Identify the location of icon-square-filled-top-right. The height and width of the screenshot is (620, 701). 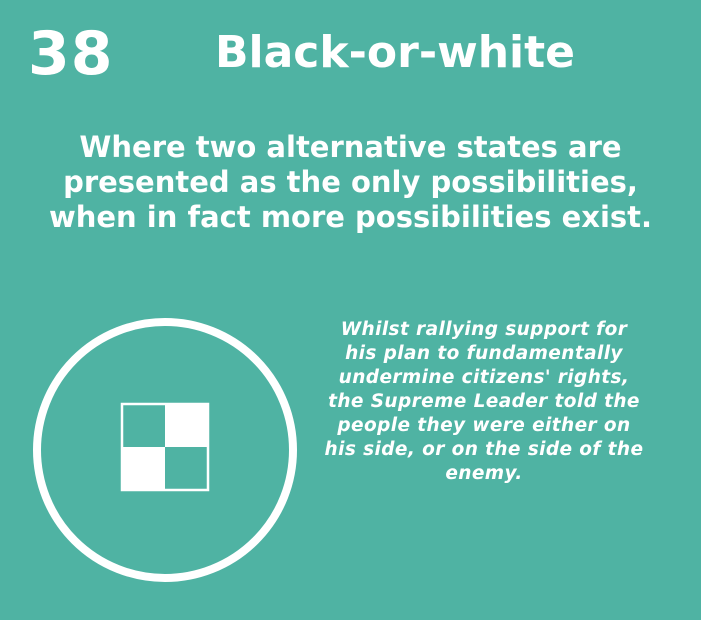
(186, 425).